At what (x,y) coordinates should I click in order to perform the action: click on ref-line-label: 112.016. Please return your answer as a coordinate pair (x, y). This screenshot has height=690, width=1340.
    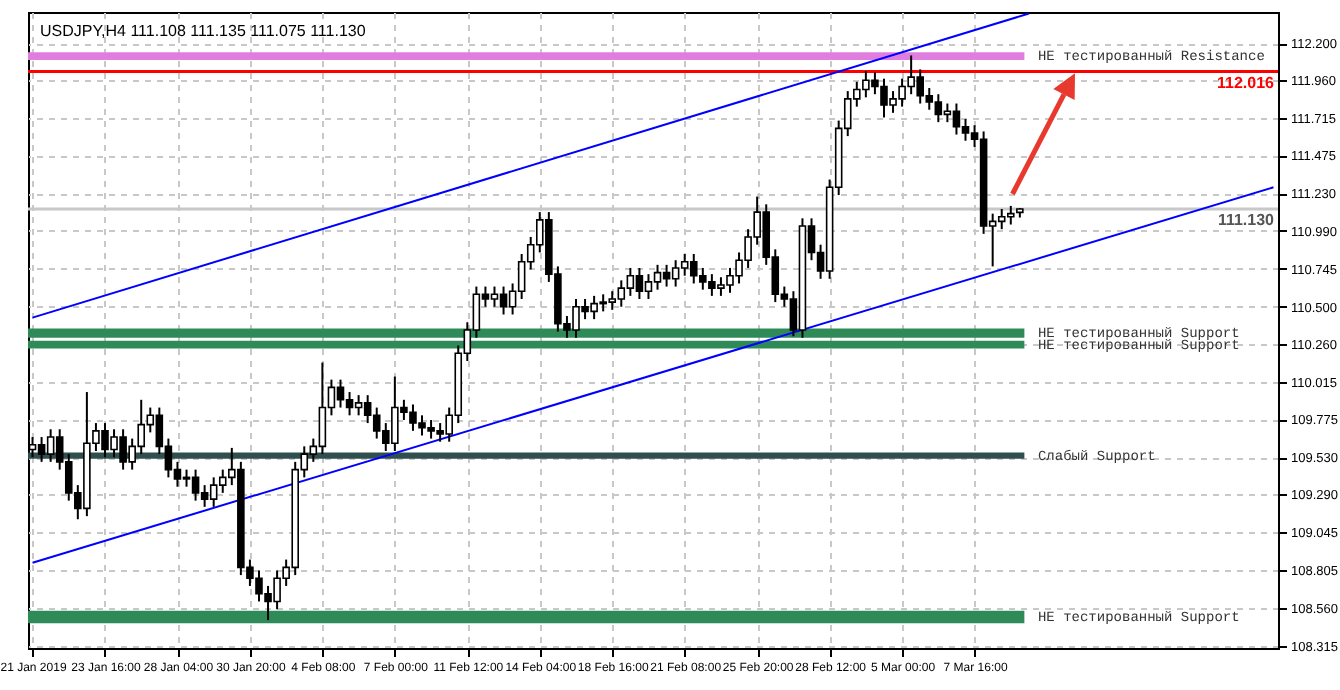
    Looking at the image, I should click on (1246, 82).